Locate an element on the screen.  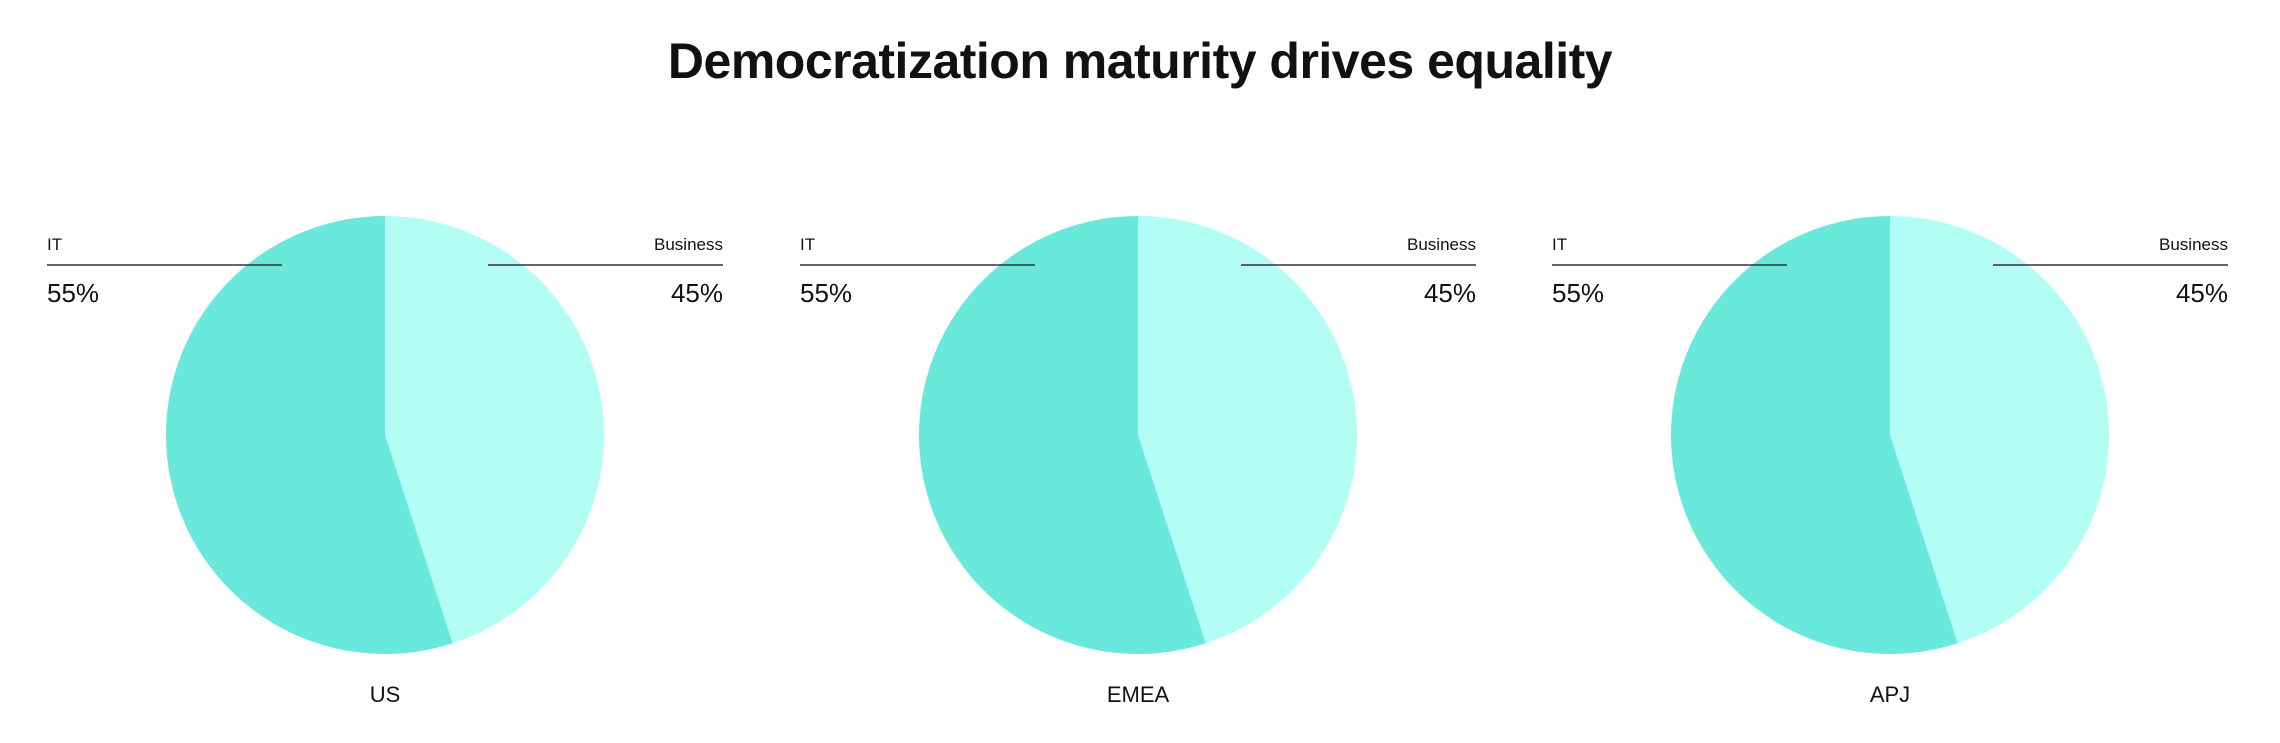
pie-region-label: EMEA is located at coordinates (1138, 694).